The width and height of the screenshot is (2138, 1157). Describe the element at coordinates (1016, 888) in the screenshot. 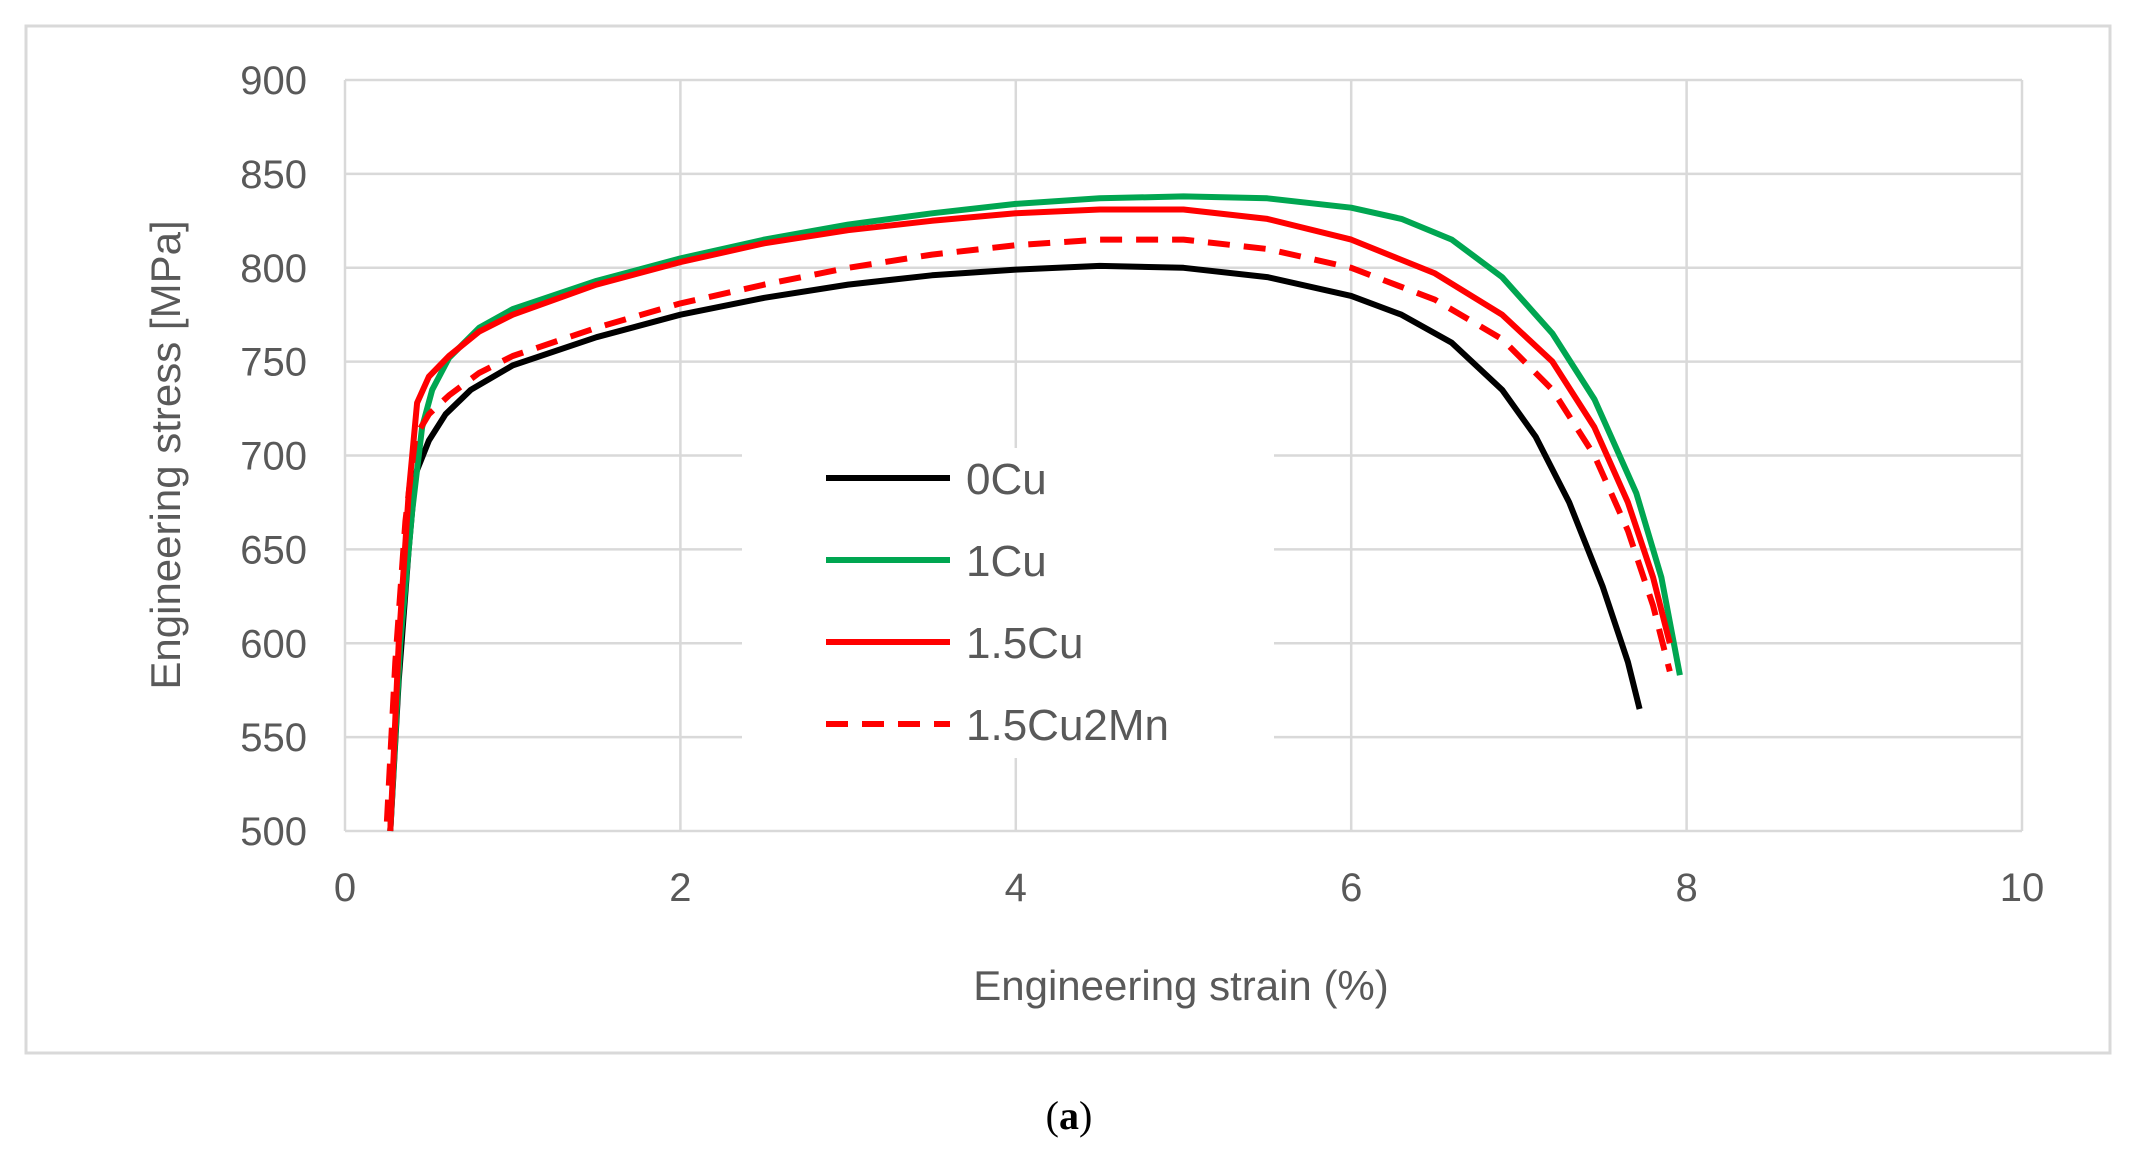

I see `x-tick-label-4: 4` at that location.